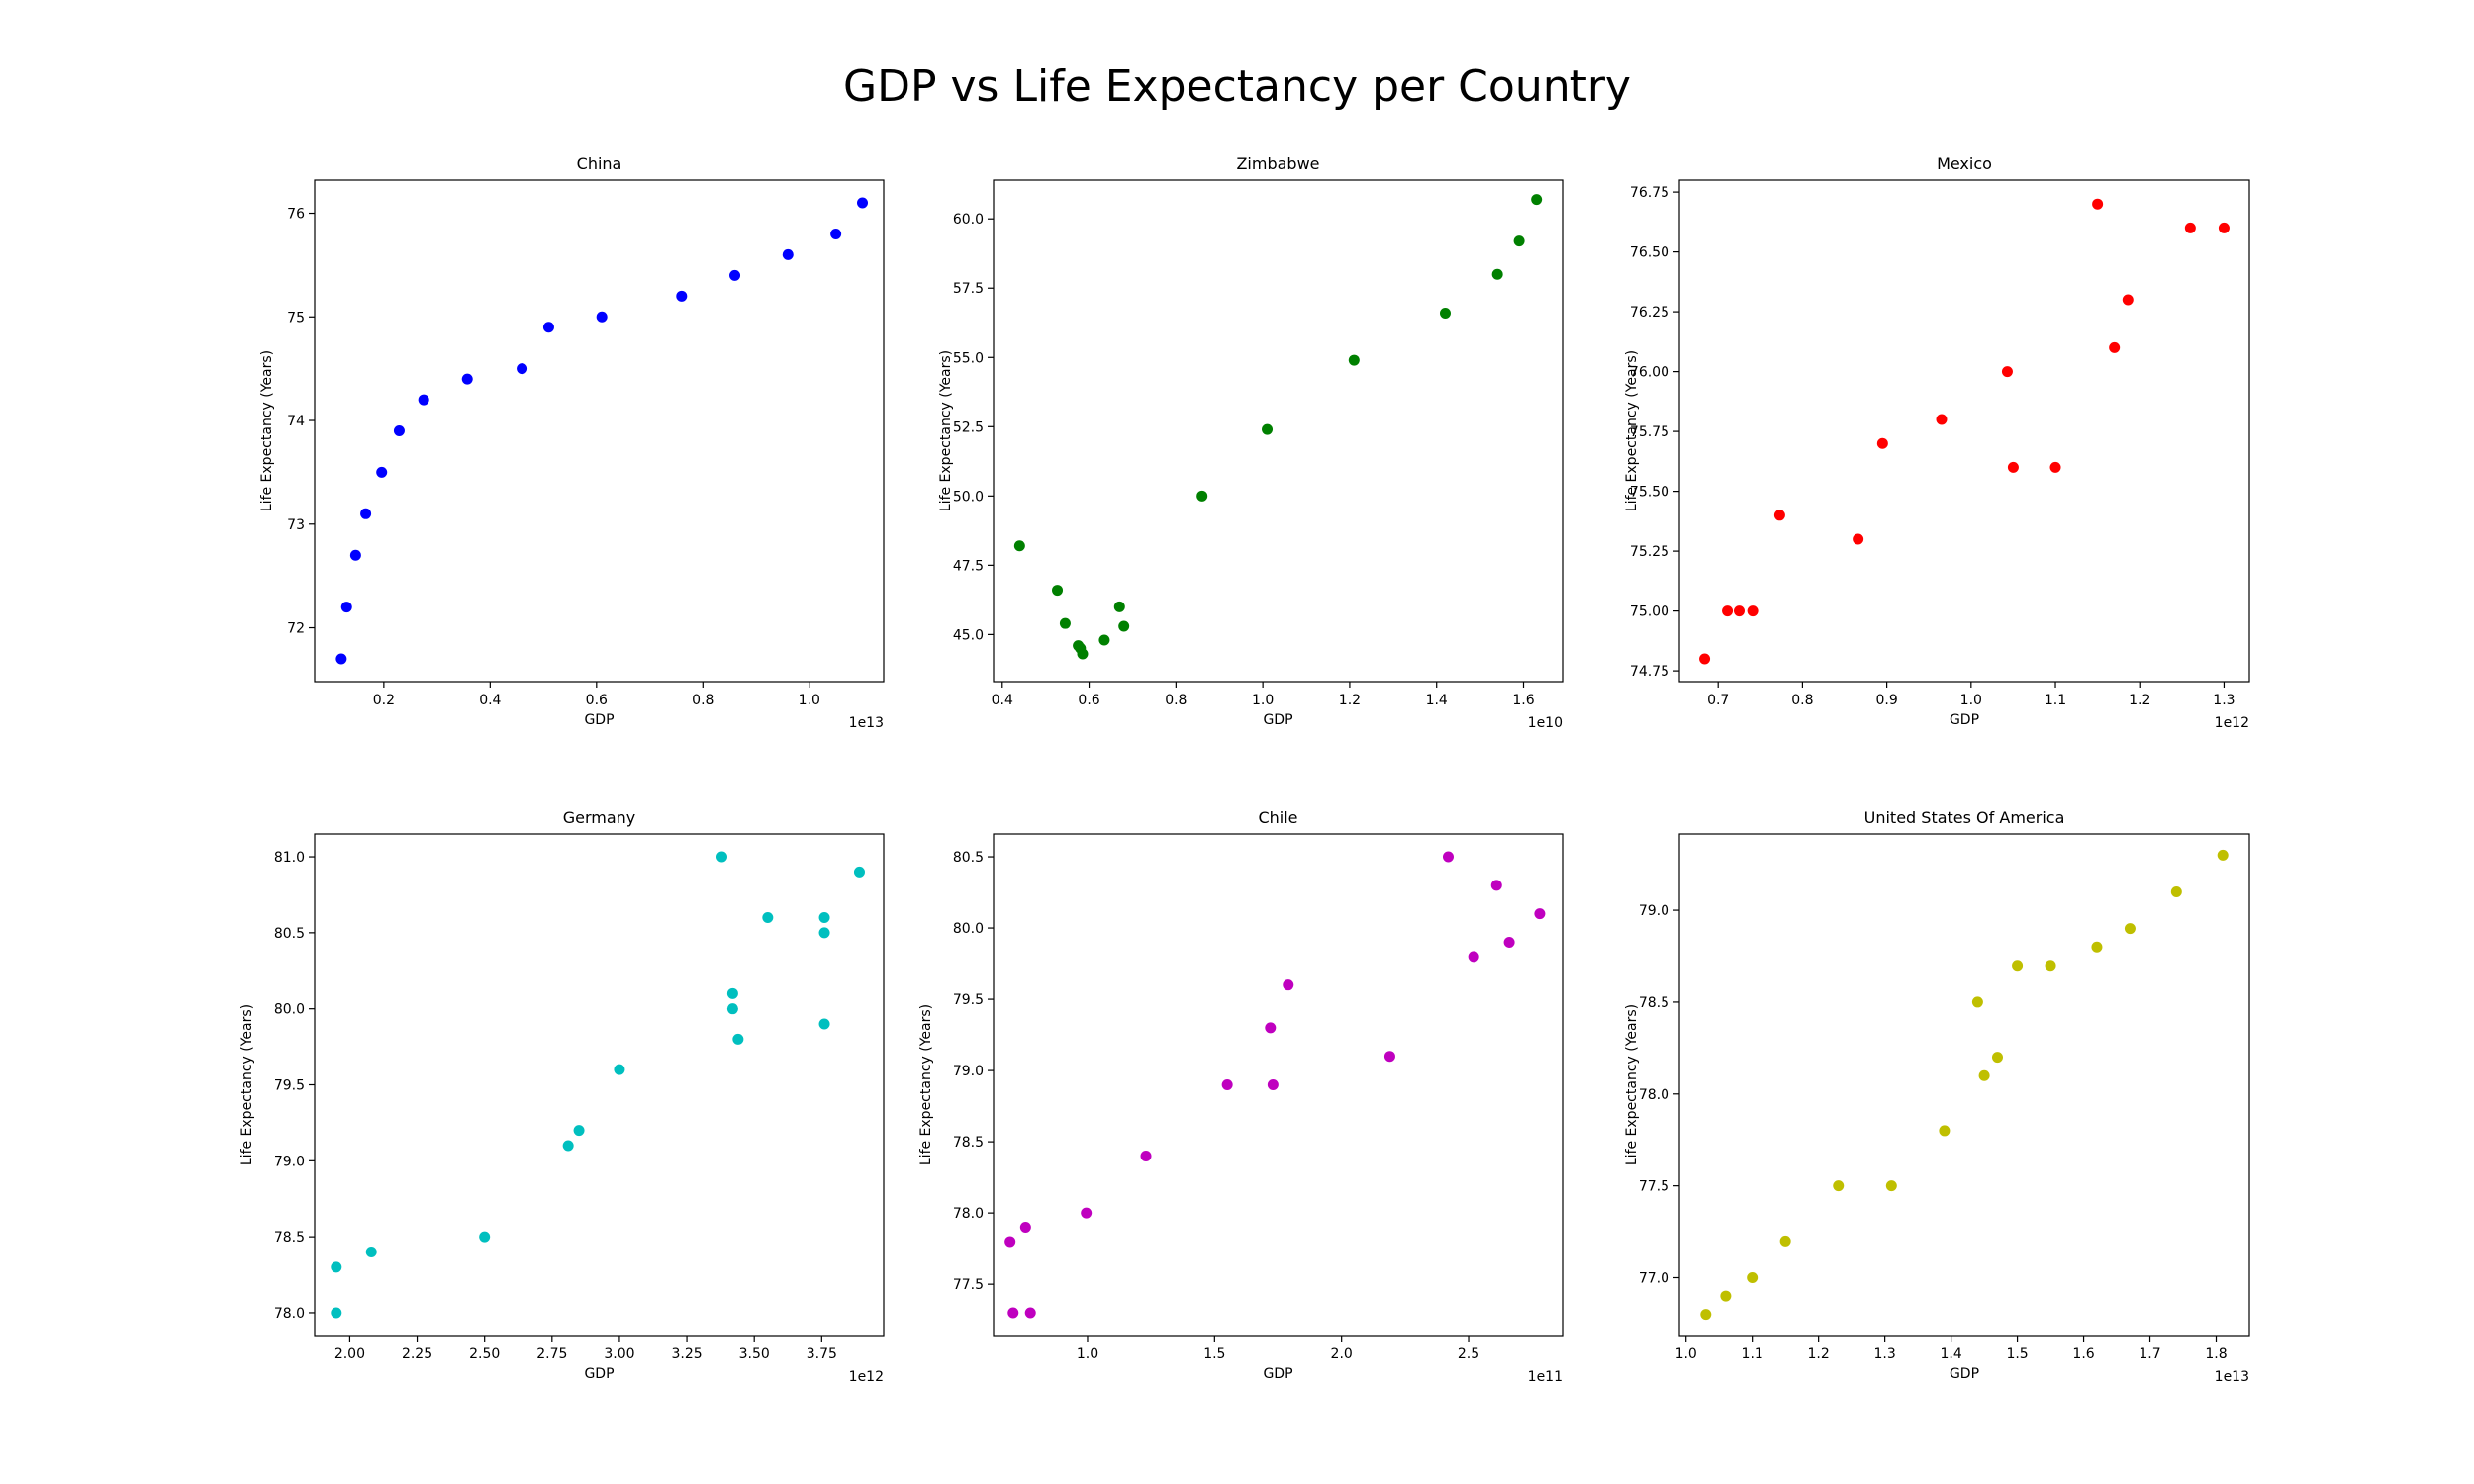 The image size is (2474, 1484). I want to click on x-tick-label: 0.6, so click(1089, 700).